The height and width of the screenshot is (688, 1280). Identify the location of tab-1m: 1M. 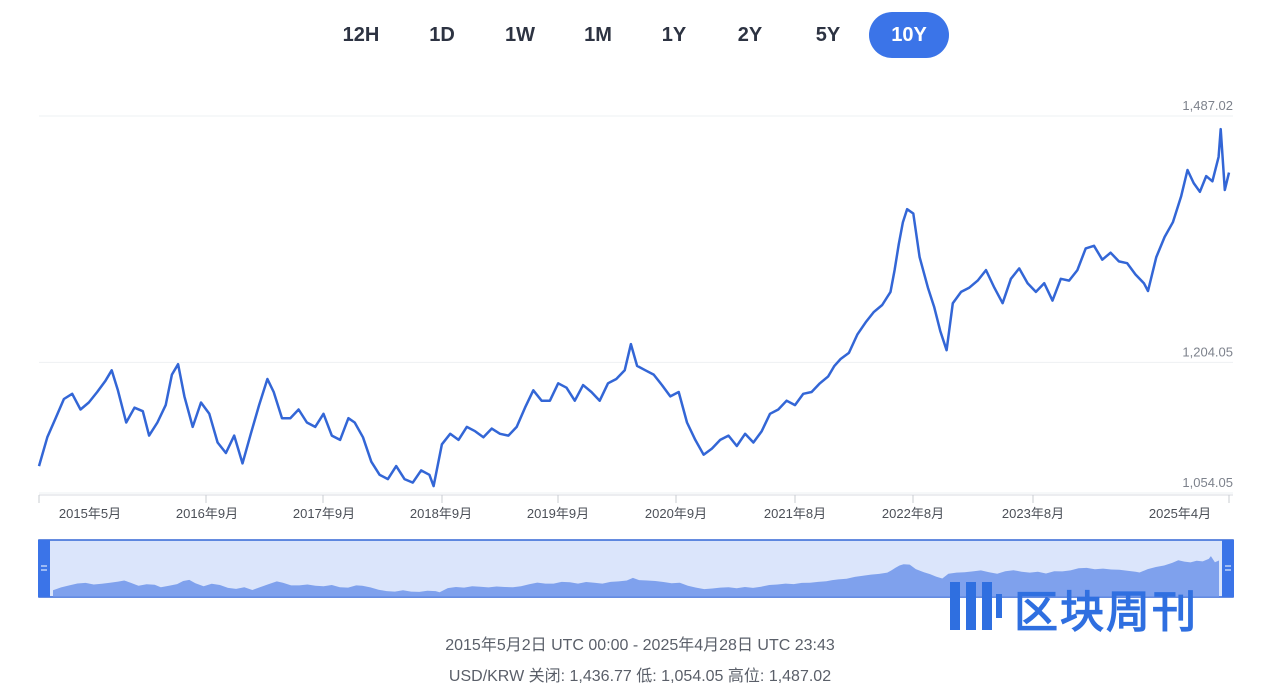
(598, 35).